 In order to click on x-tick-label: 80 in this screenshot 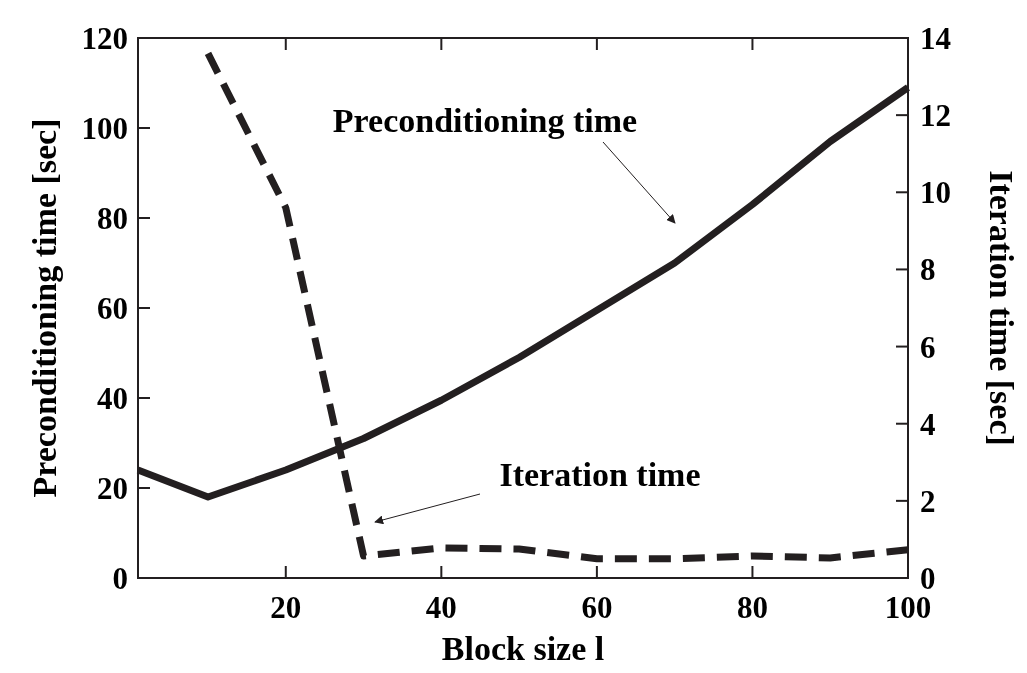, I will do `click(752, 607)`.